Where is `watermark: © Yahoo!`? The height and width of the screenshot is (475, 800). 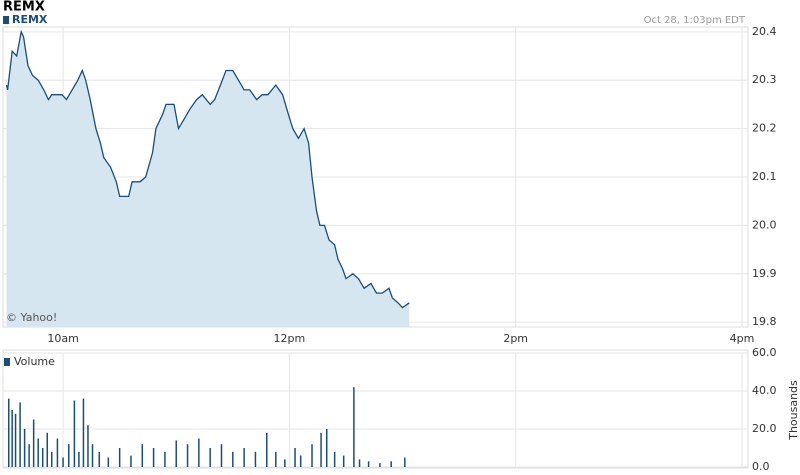 watermark: © Yahoo! is located at coordinates (31, 317).